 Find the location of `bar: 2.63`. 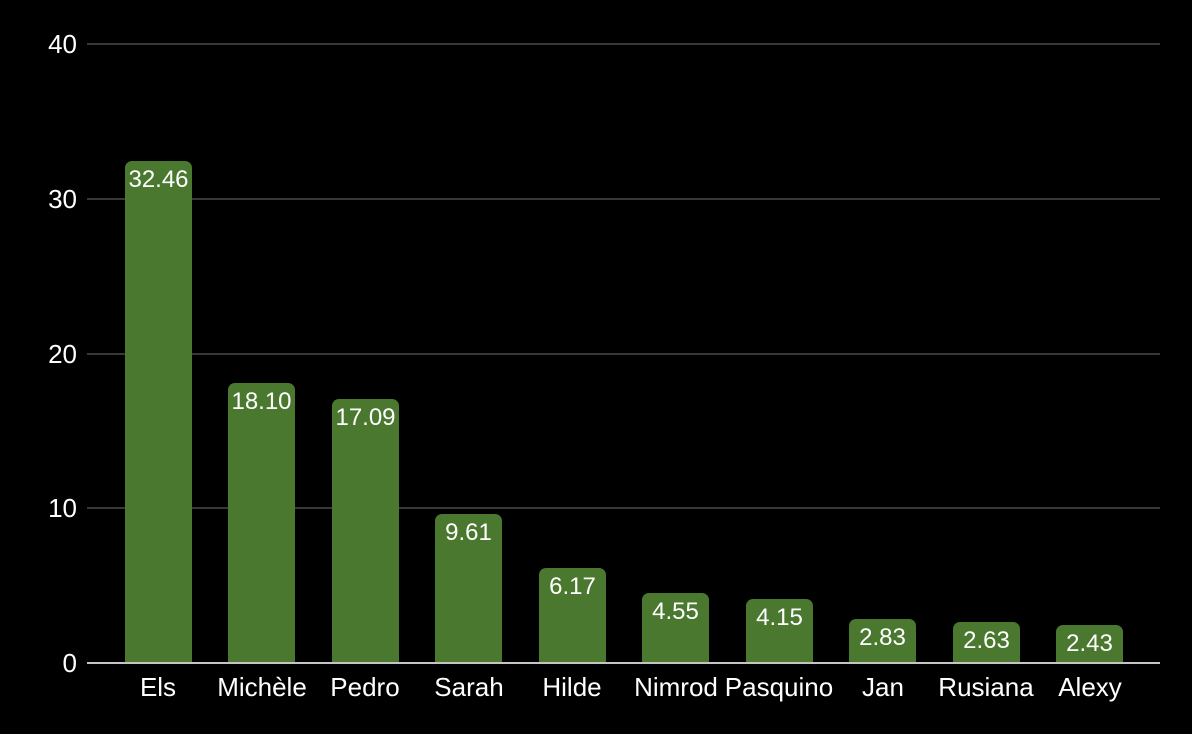

bar: 2.63 is located at coordinates (986, 642).